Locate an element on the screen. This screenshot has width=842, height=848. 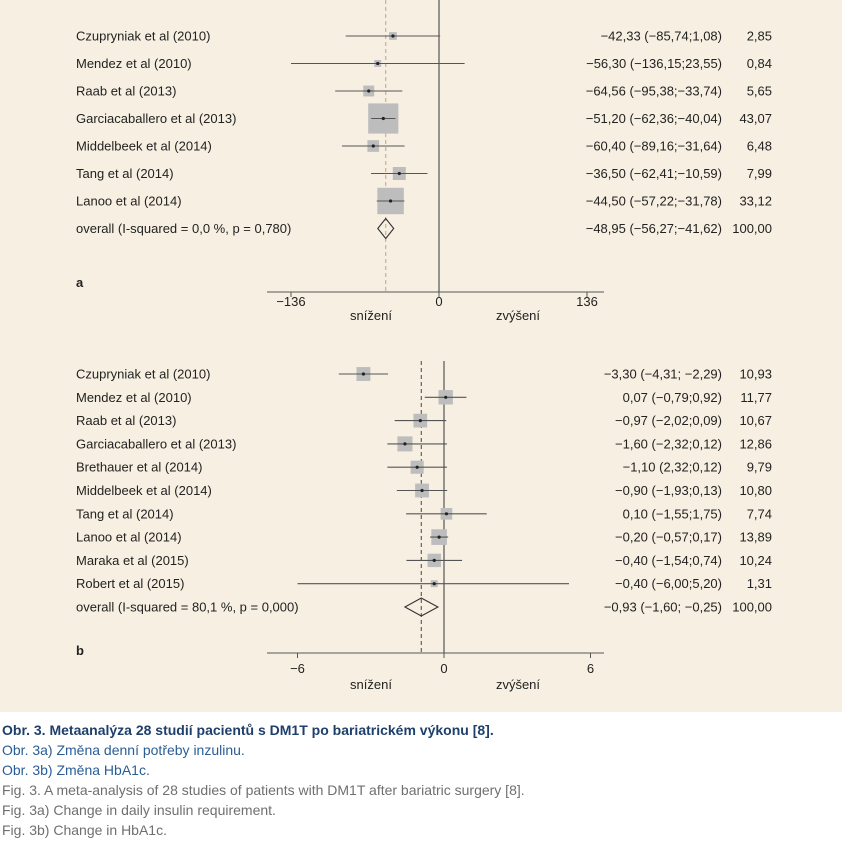
study-label: Brethauer et al (2014) is located at coordinates (139, 467).